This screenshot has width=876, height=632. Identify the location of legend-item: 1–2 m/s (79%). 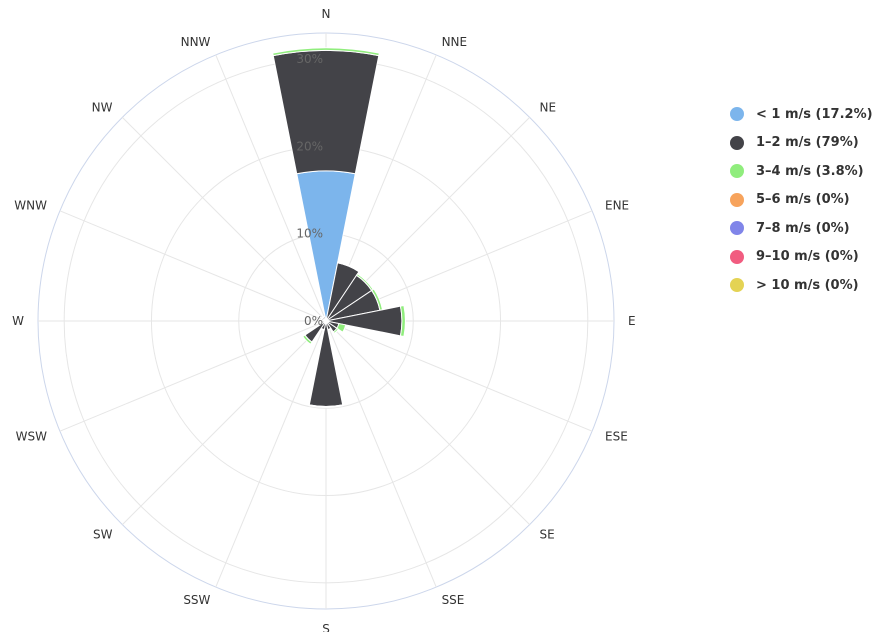
(801, 143).